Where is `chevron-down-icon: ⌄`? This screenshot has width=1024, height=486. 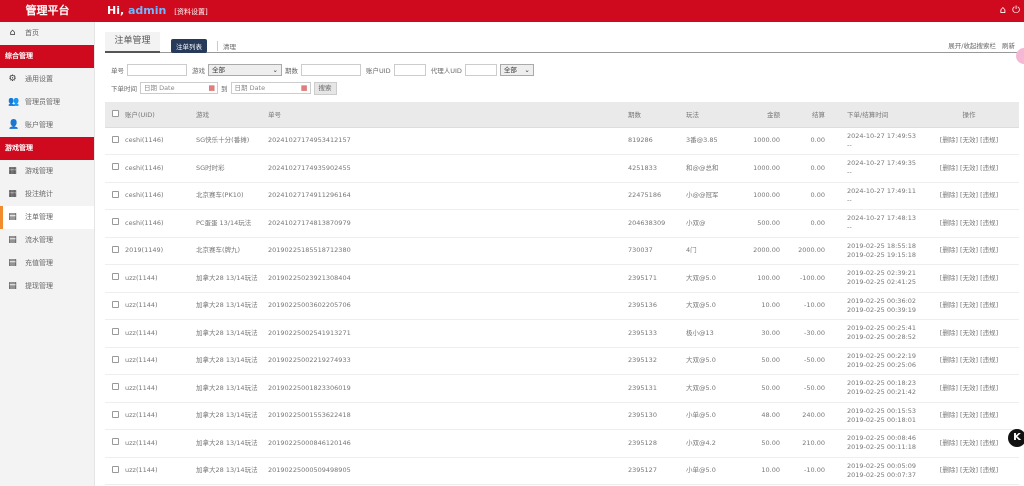
chevron-down-icon: ⌄ is located at coordinates (527, 70).